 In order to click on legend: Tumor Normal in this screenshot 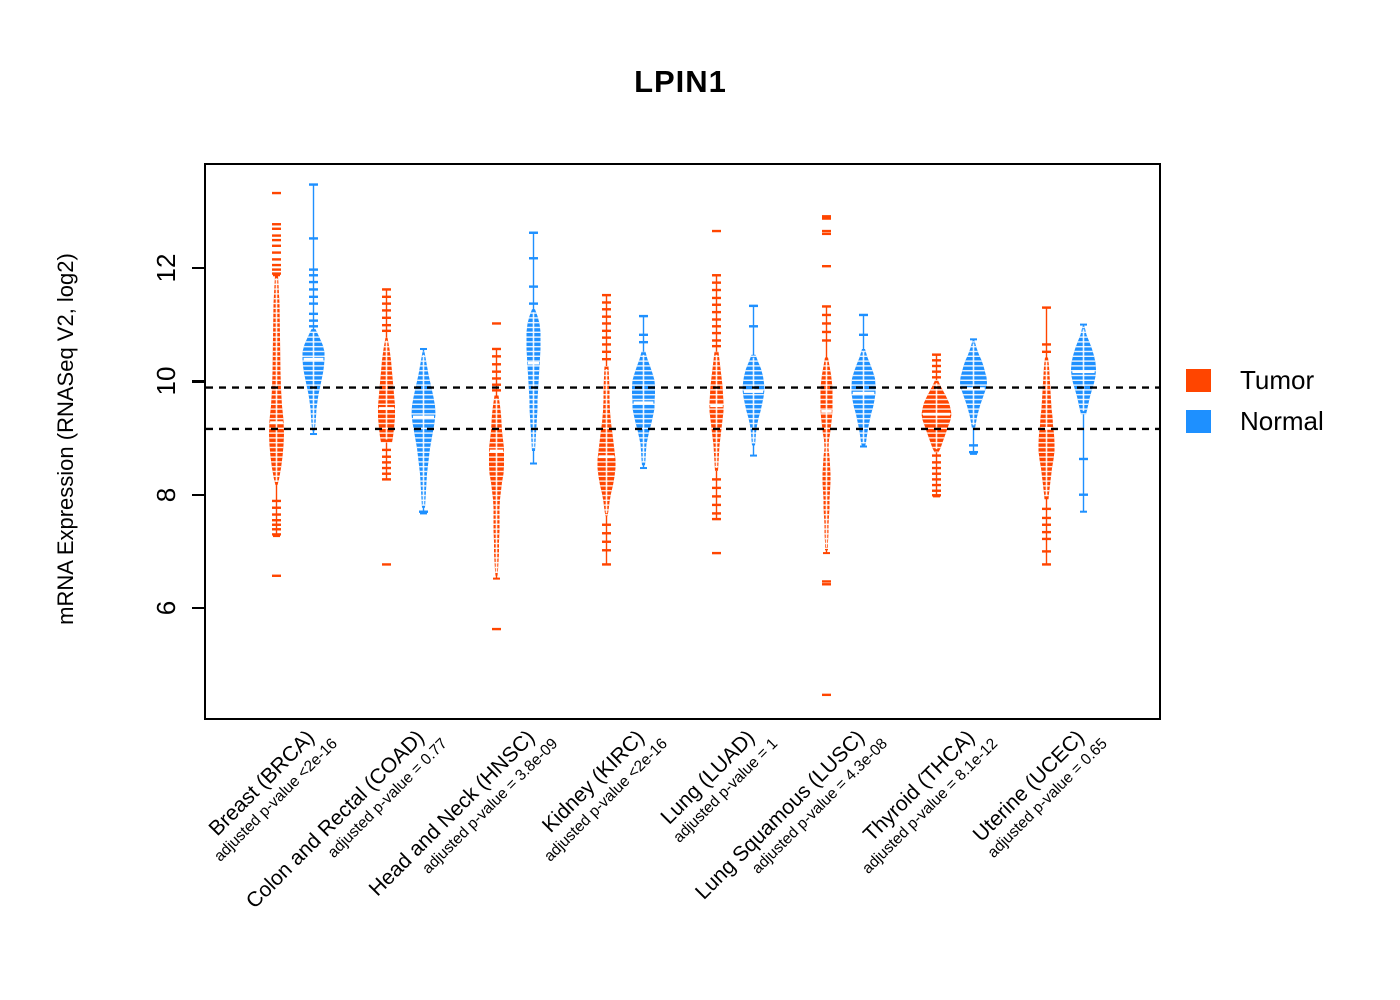, I will do `click(1255, 406)`.